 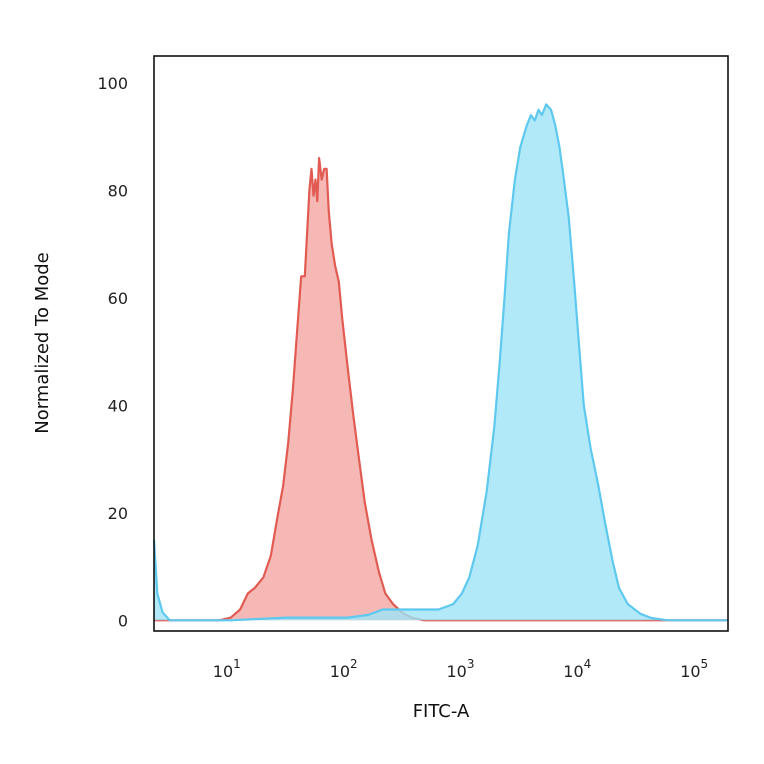 I want to click on x-tick-label: 10⁴, so click(x=577, y=669).